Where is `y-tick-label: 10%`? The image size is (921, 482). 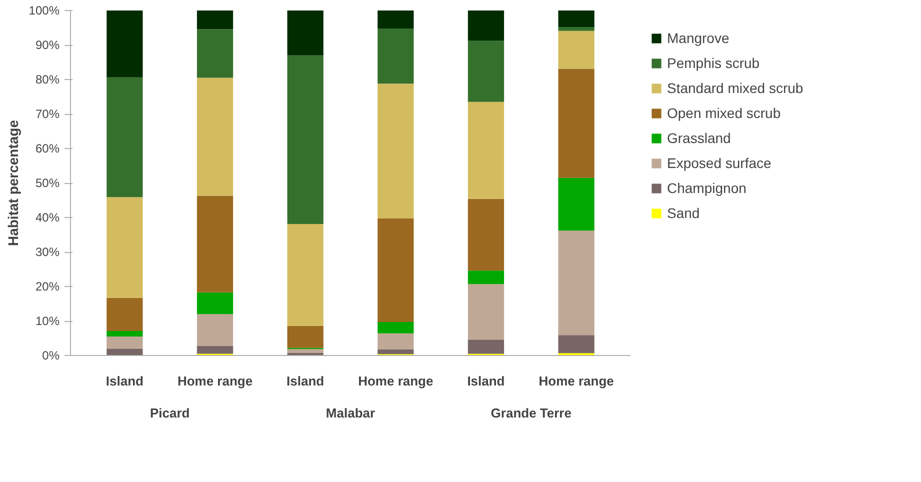
y-tick-label: 10% is located at coordinates (47, 321).